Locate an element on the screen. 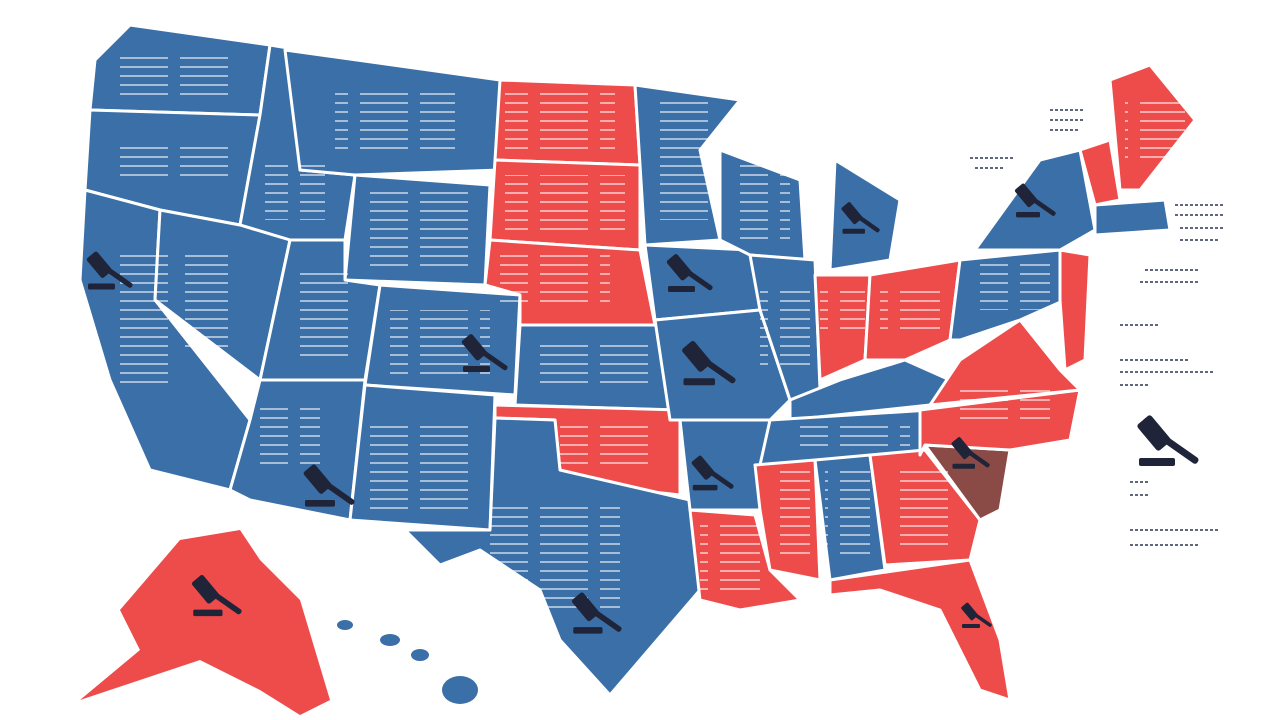 The image size is (1280, 720). alaska is located at coordinates (205, 622).